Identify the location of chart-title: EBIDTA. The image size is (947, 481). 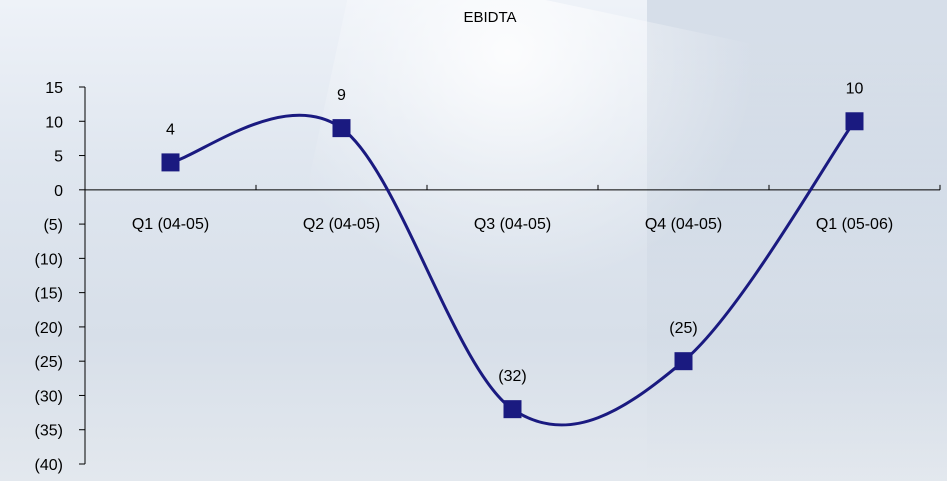
(489, 17).